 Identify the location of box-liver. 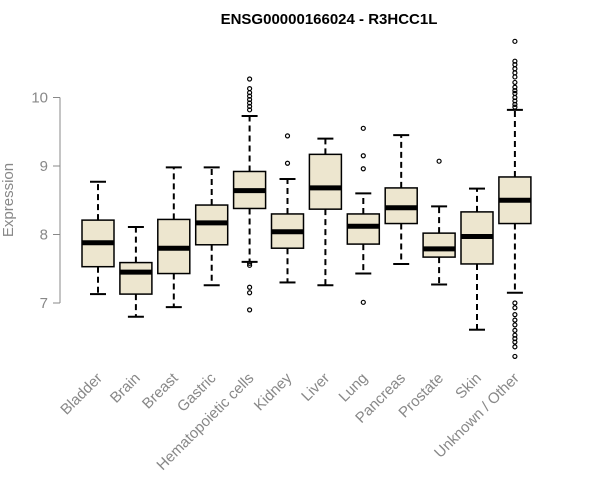
(325, 212).